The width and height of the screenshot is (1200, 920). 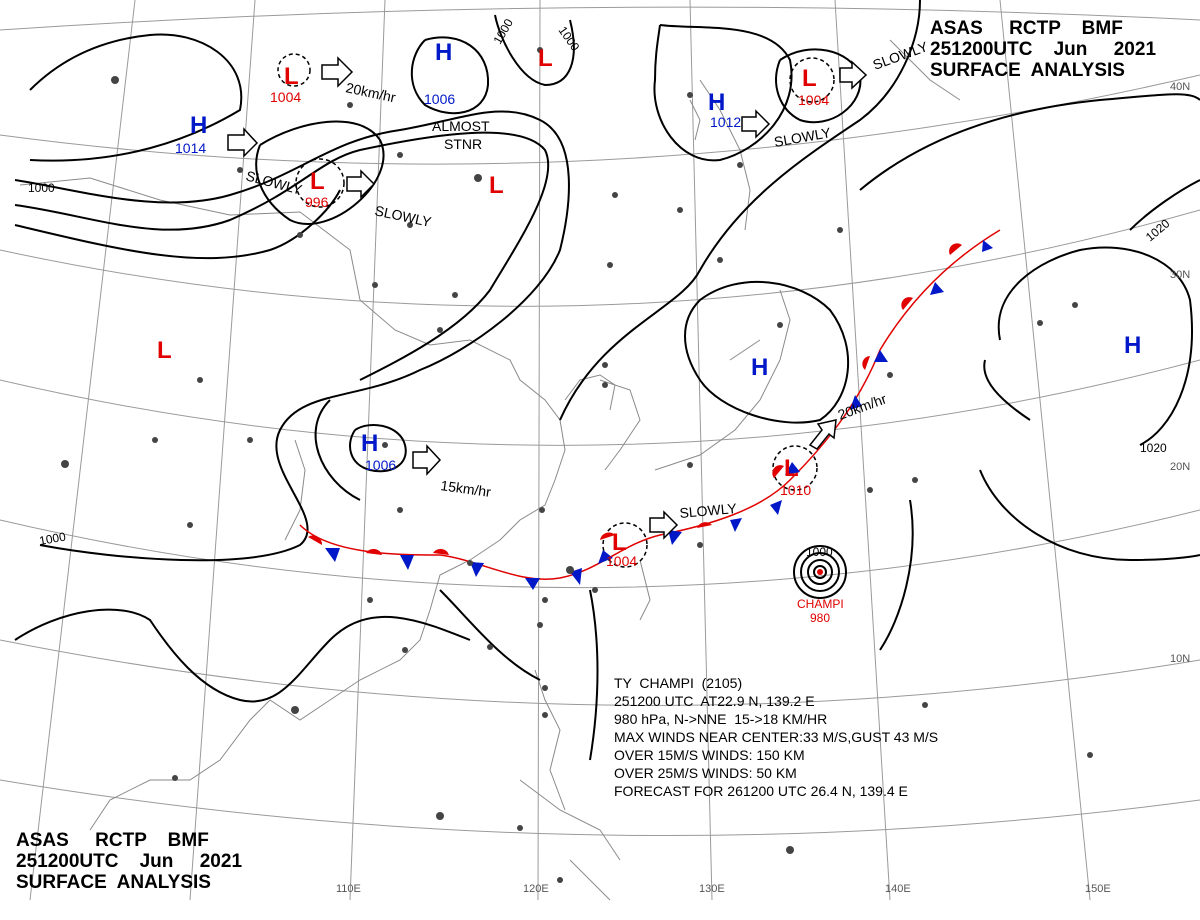 I want to click on lon-label: 150E, so click(x=1098, y=889).